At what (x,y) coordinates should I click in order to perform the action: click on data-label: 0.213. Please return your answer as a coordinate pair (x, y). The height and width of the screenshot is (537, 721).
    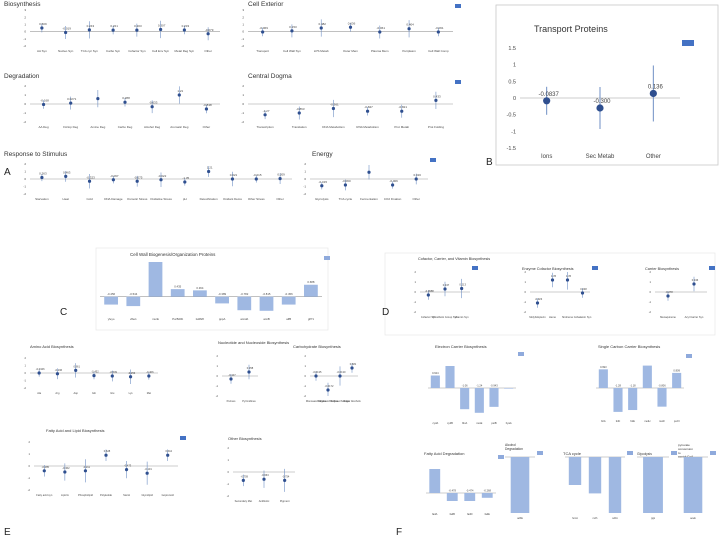
    Looking at the image, I should click on (462, 285).